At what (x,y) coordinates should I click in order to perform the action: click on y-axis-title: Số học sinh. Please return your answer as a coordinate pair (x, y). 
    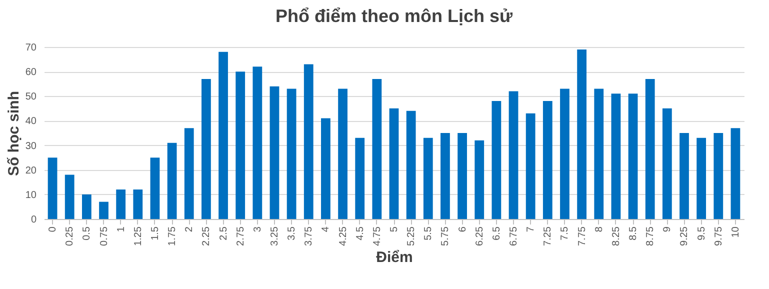
    Looking at the image, I should click on (13, 133).